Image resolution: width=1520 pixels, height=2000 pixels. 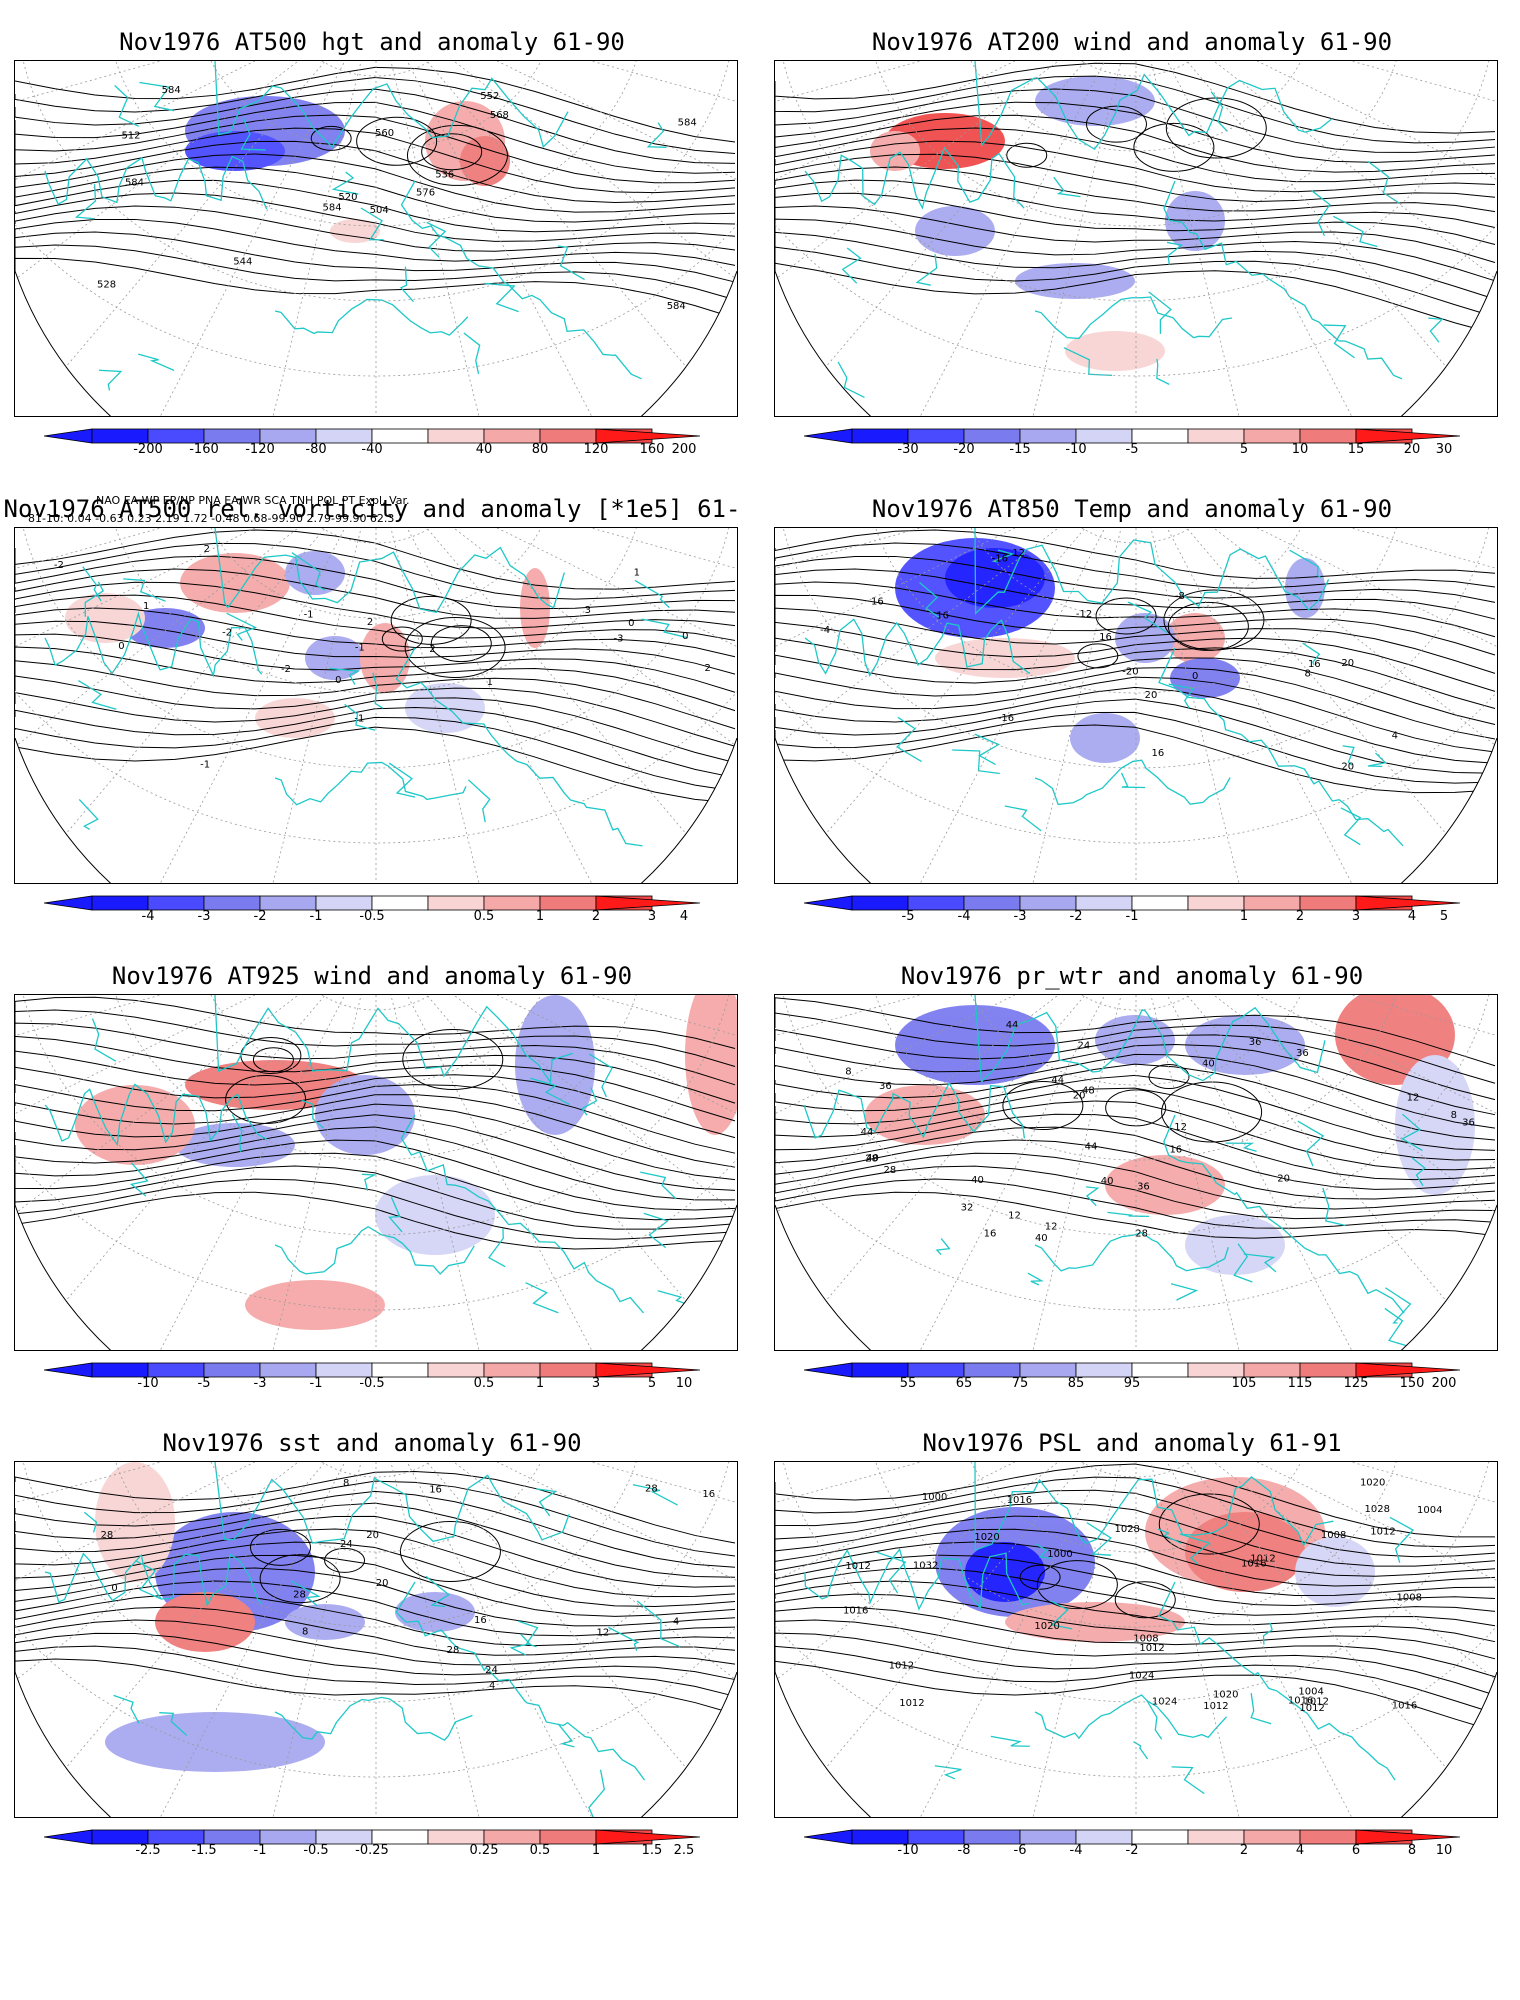 I want to click on colorbar-tick-label: 20, so click(x=1412, y=449).